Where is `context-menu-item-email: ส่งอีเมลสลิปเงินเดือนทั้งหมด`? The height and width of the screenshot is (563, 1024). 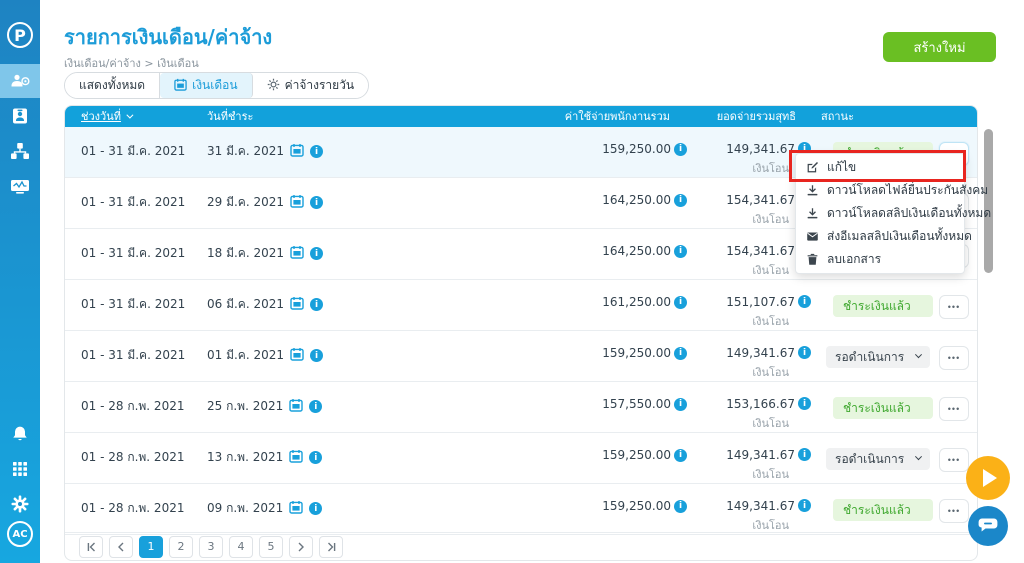 context-menu-item-email: ส่งอีเมลสลิปเงินเดือนทั้งหมด is located at coordinates (884, 236).